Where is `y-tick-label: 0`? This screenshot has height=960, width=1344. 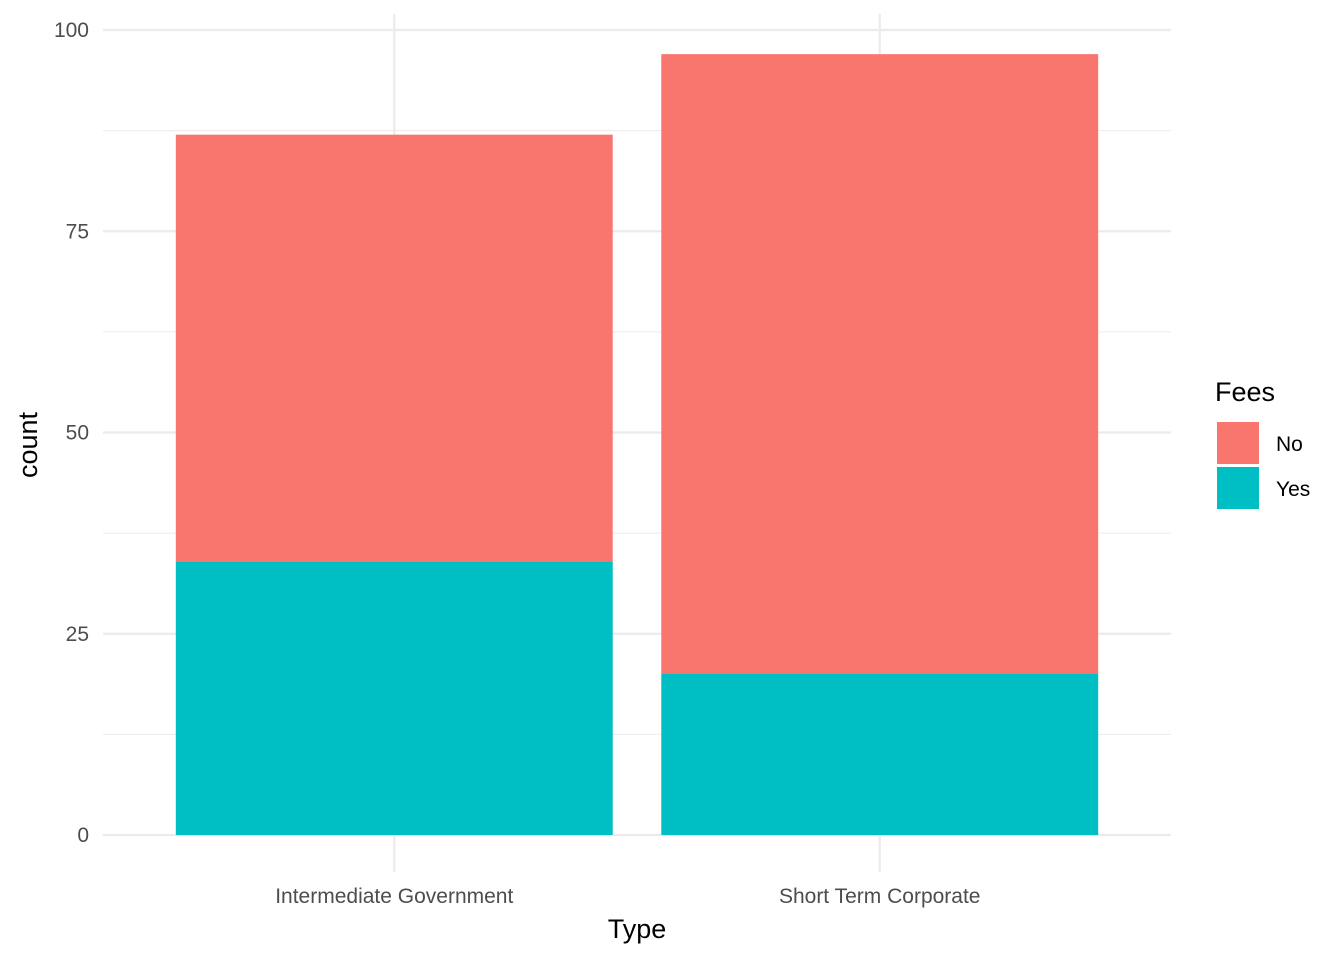 y-tick-label: 0 is located at coordinates (83, 835).